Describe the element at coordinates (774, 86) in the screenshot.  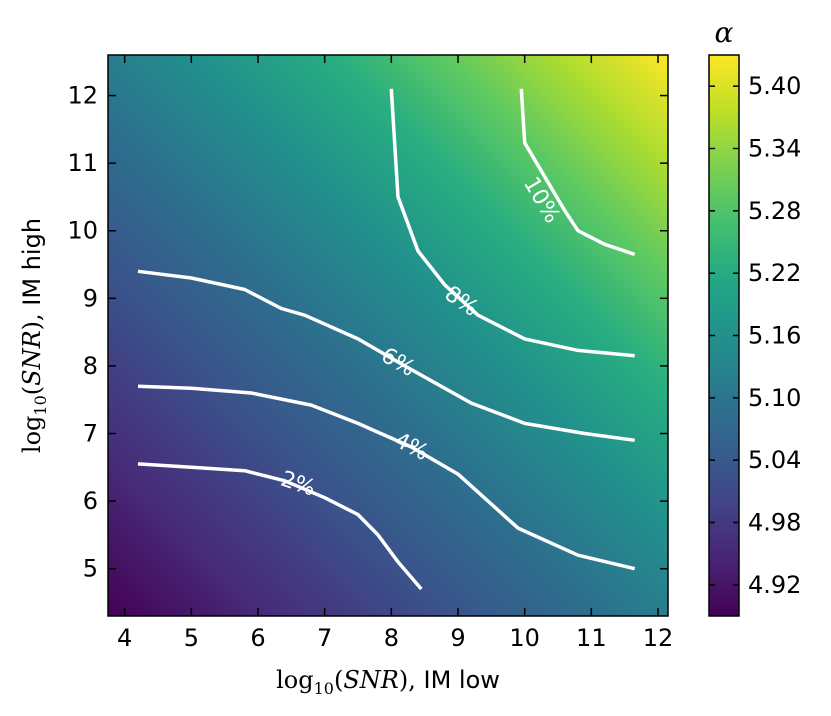
I see `colorbar-tick-label: 5.40` at that location.